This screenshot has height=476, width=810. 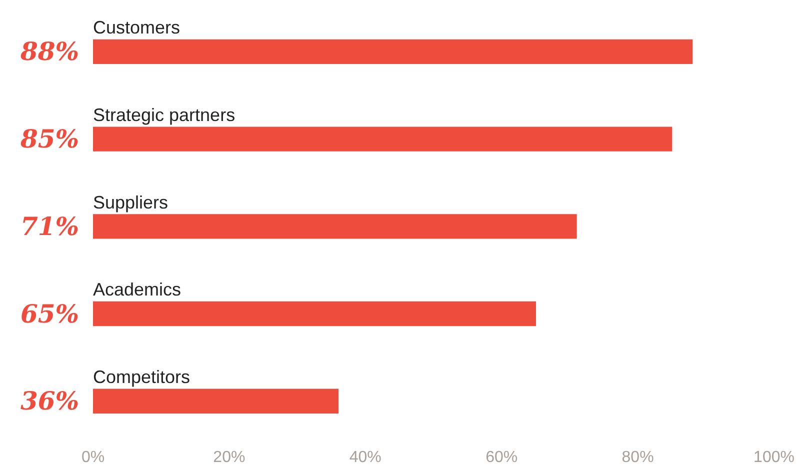 I want to click on x-tick-label: 0%, so click(x=93, y=457).